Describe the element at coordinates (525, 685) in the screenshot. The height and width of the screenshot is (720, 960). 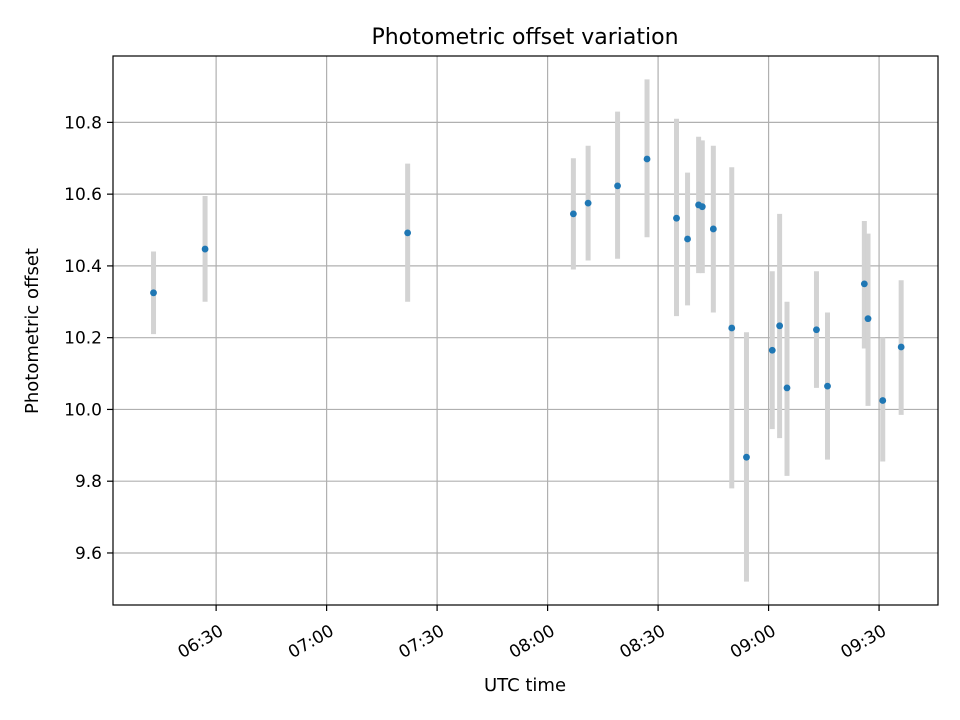
I see `x-axis-label: UTC time` at that location.